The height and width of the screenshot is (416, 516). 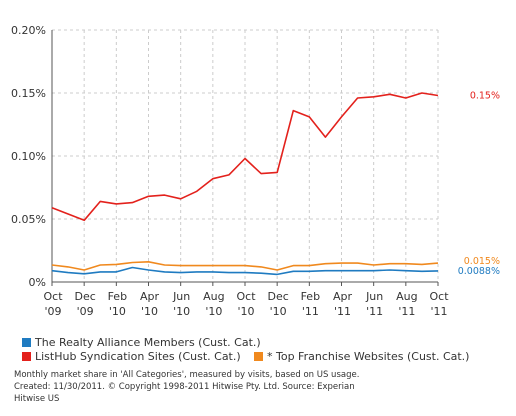 I want to click on y-tick-label: 0%, so click(x=37, y=282).